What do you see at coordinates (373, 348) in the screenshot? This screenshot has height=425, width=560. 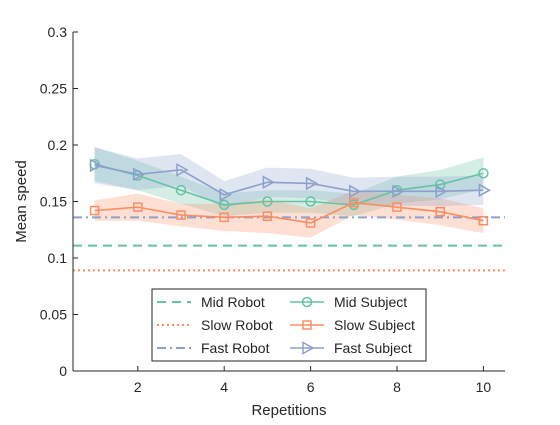 I see `legend-label: Fast Subject` at bounding box center [373, 348].